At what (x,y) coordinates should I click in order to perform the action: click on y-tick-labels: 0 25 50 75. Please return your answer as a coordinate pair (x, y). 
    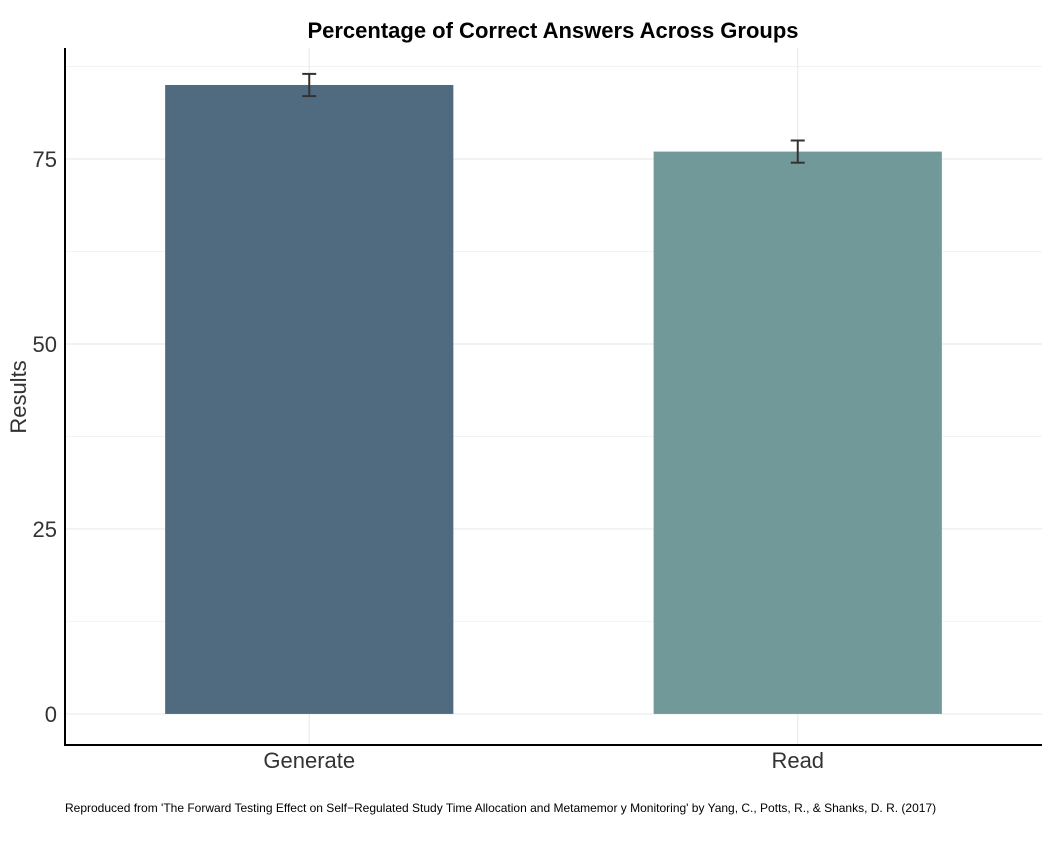
    Looking at the image, I should click on (45, 437).